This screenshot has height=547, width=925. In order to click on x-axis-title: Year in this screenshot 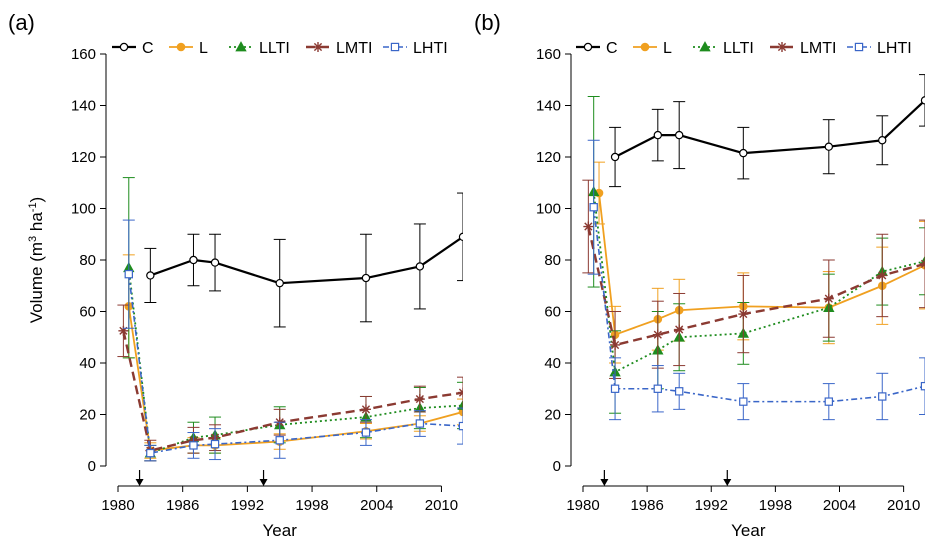, I will do `click(748, 530)`.